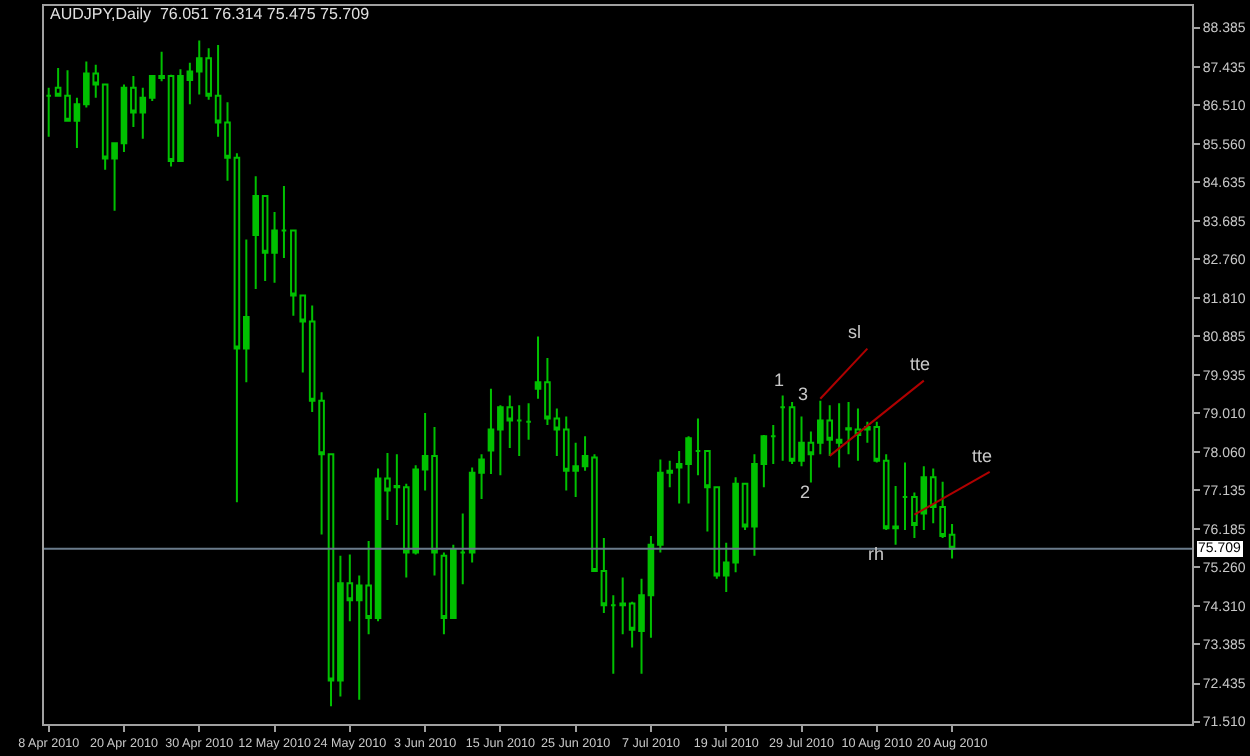 The image size is (1250, 756). Describe the element at coordinates (805, 492) in the screenshot. I see `annotation: 2` at that location.